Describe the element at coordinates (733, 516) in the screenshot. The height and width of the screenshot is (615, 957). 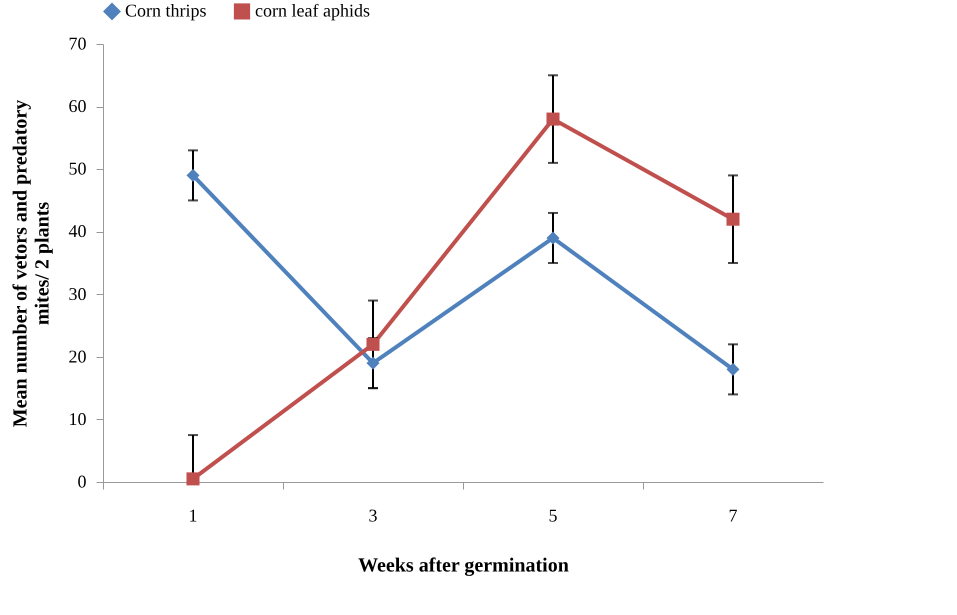
I see `x-tick-label: 7` at that location.